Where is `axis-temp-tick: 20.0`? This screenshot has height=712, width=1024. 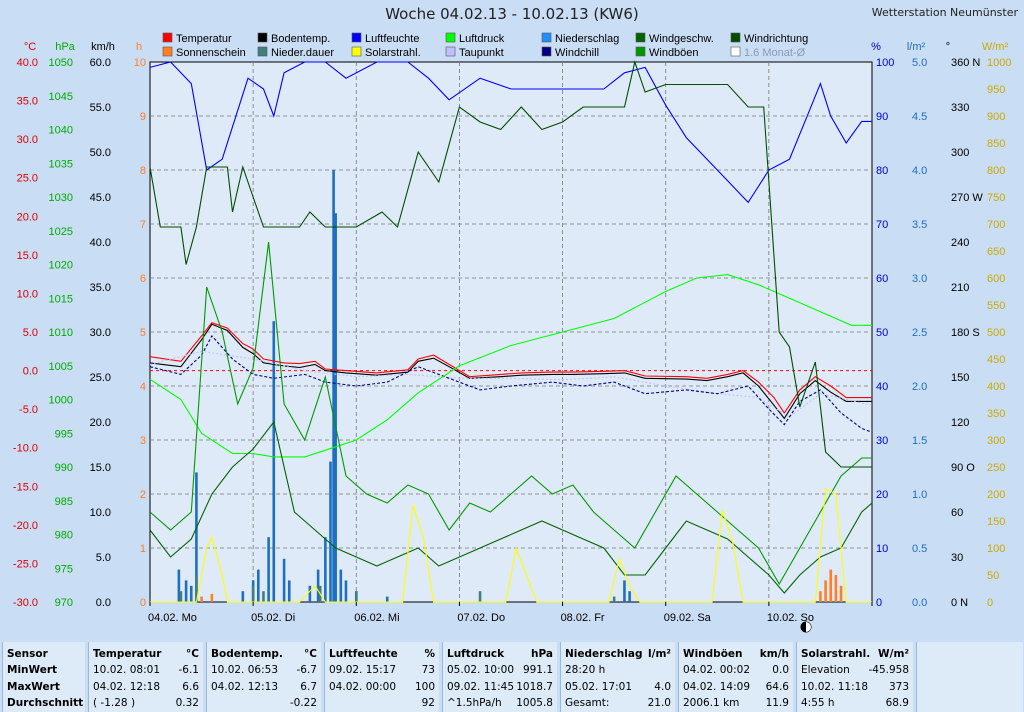
axis-temp-tick: 20.0 is located at coordinates (27, 217).